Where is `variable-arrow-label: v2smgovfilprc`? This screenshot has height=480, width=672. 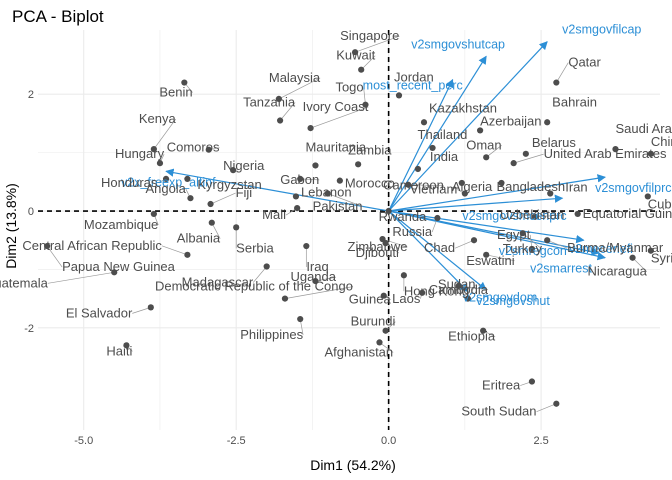
variable-arrow-label: v2smgovfilprc is located at coordinates (633, 188).